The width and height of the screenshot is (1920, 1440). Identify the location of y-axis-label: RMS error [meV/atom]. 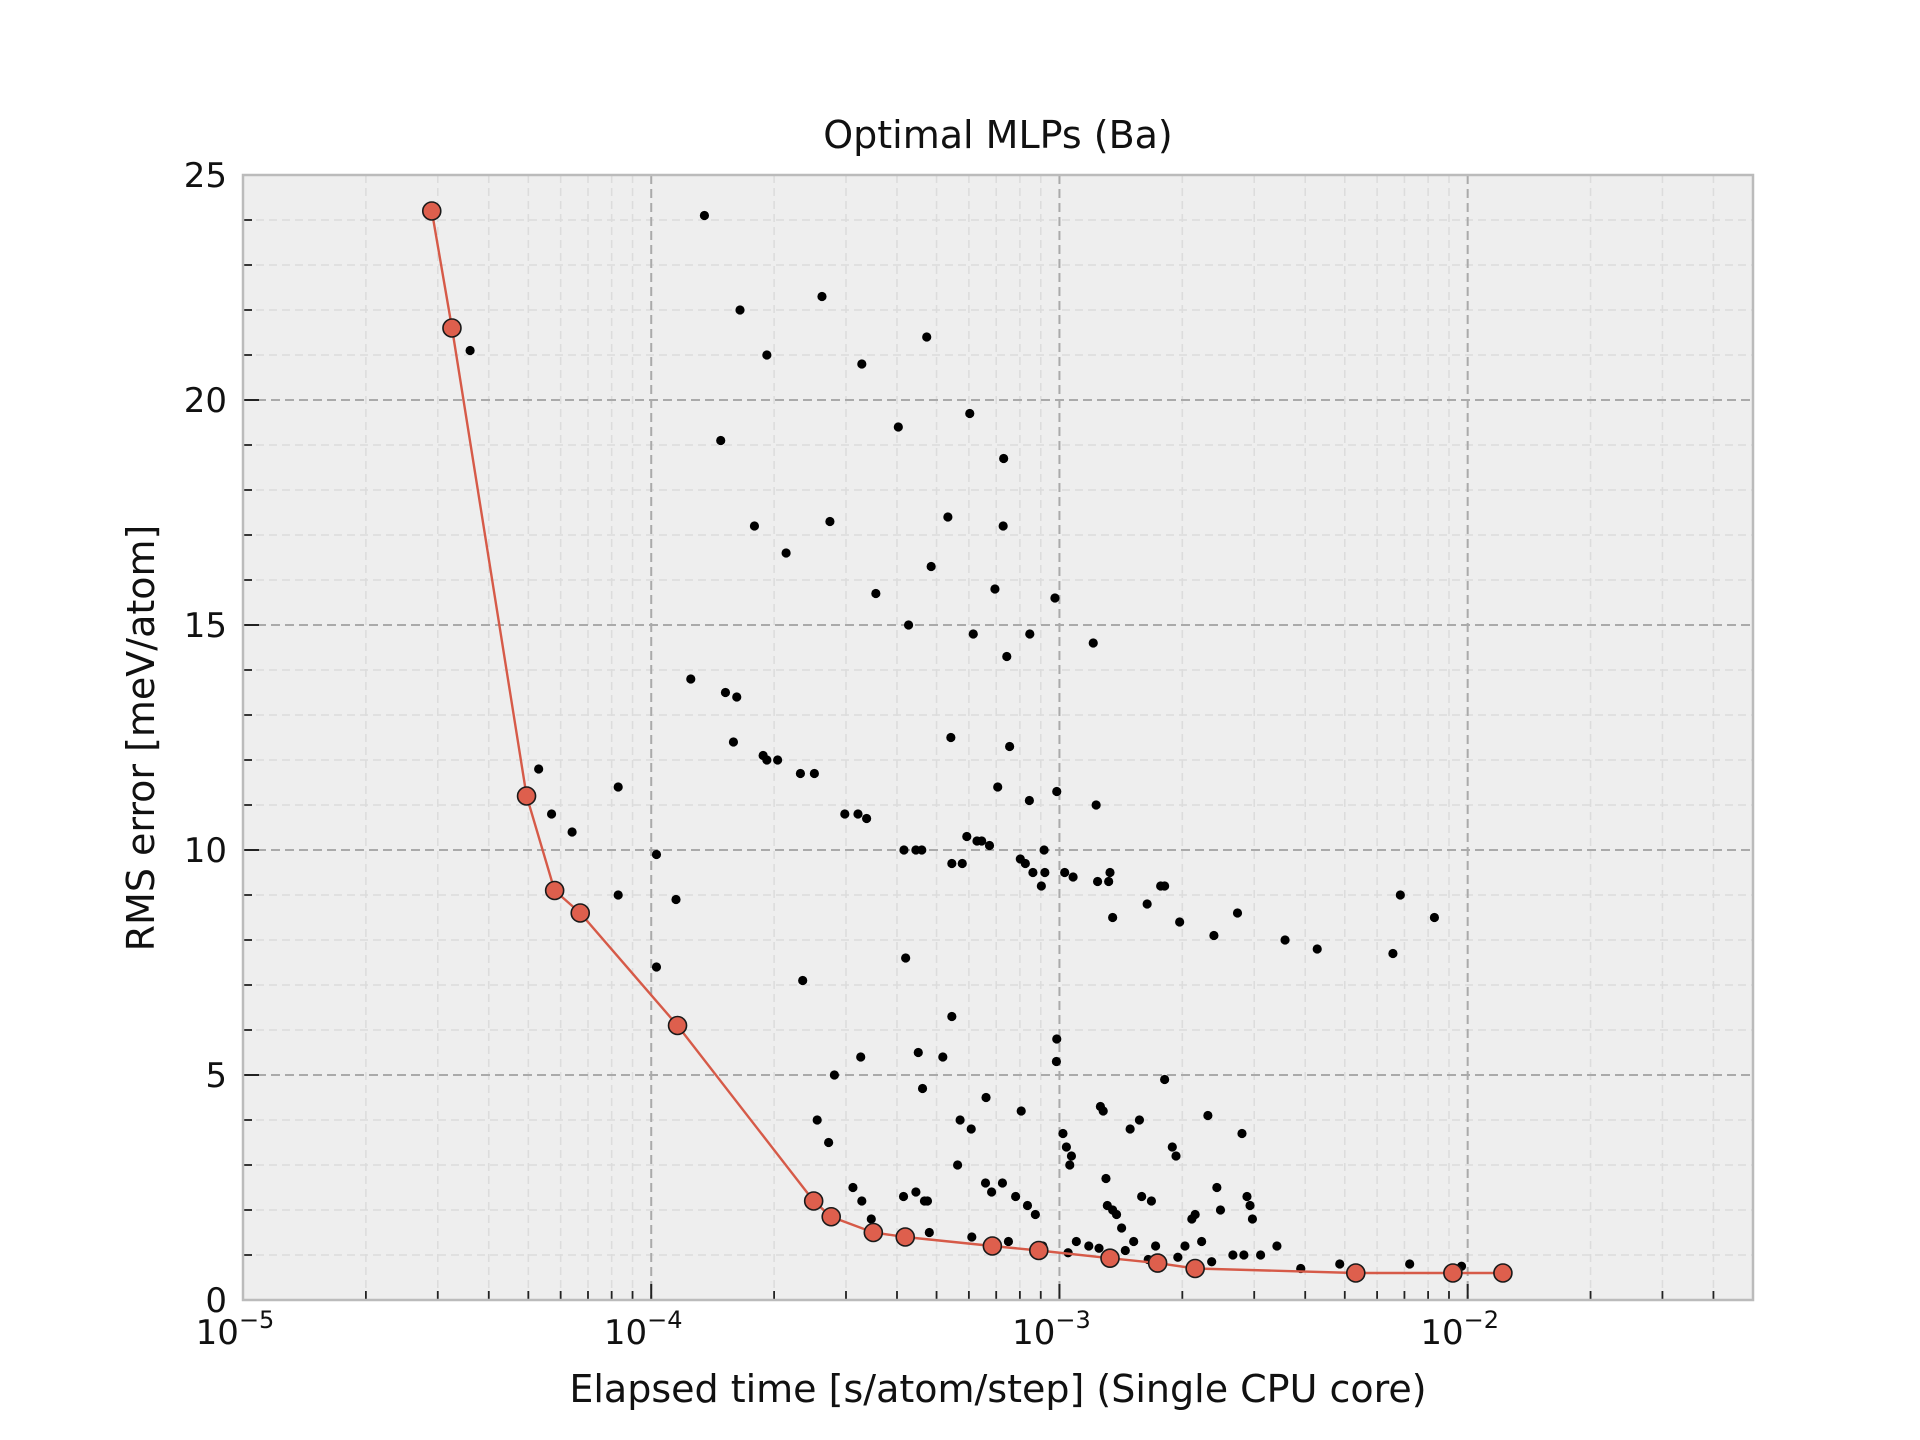
(141, 738).